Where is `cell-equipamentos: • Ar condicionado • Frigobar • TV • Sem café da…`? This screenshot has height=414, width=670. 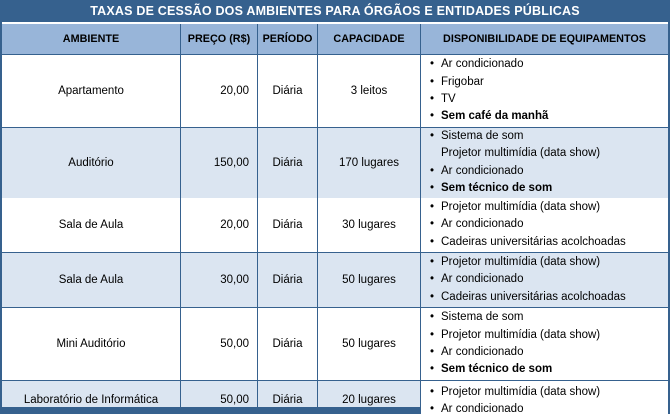 cell-equipamentos: • Ar condicionado • Frigobar • TV • Sem café da… is located at coordinates (544, 91).